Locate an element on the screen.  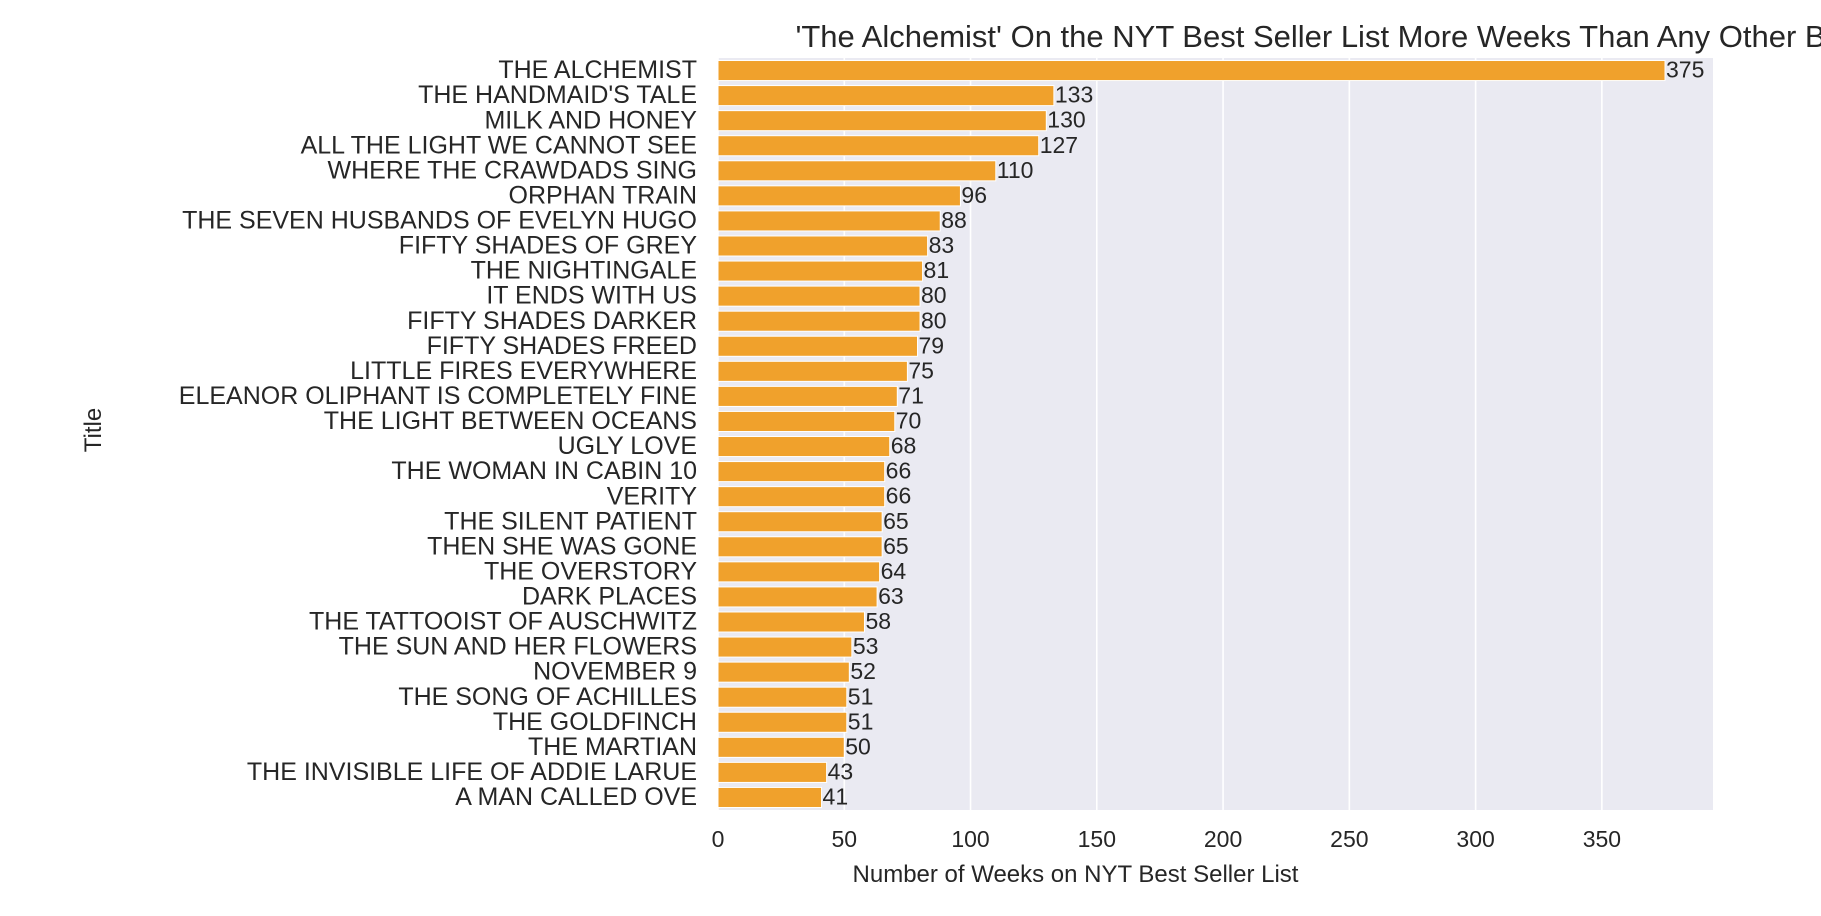
data-label: 130 is located at coordinates (1066, 120).